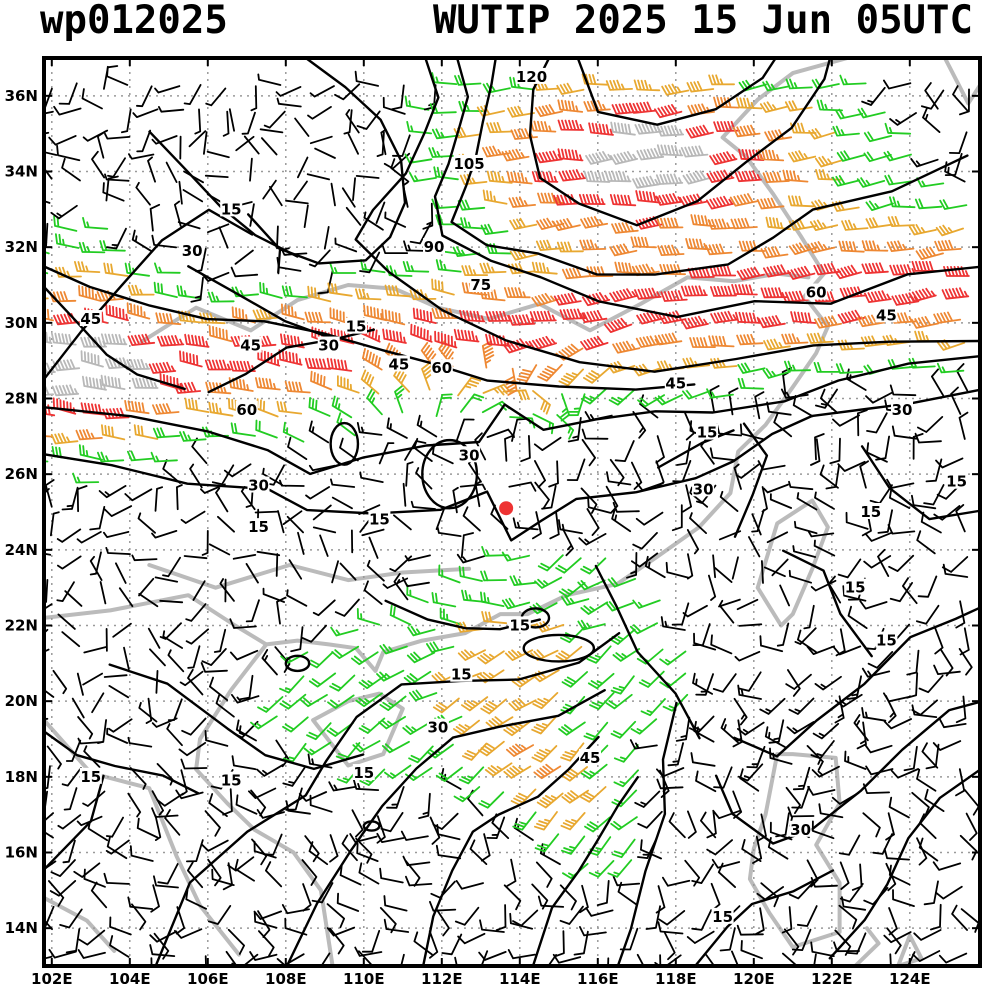  I want to click on lat-label-26N: 26N, so click(21, 474).